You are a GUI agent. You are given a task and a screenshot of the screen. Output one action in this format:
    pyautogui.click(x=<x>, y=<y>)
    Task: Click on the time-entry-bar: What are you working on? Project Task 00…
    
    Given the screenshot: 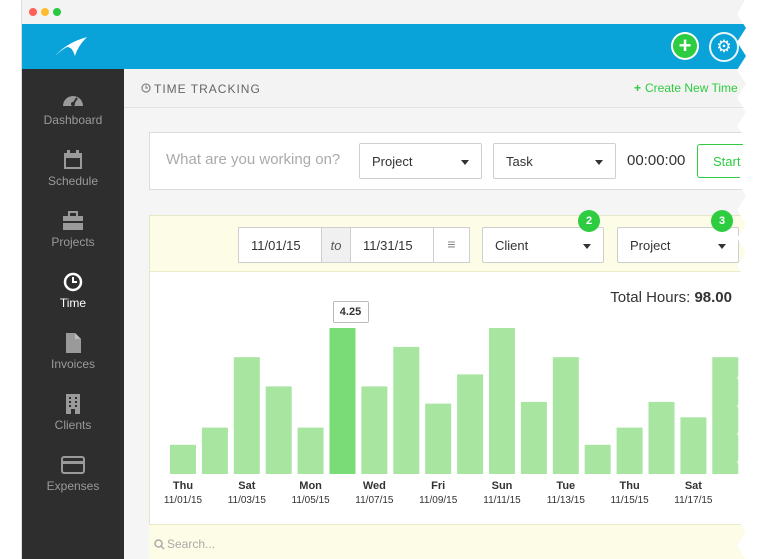 What is the action you would take?
    pyautogui.click(x=453, y=161)
    